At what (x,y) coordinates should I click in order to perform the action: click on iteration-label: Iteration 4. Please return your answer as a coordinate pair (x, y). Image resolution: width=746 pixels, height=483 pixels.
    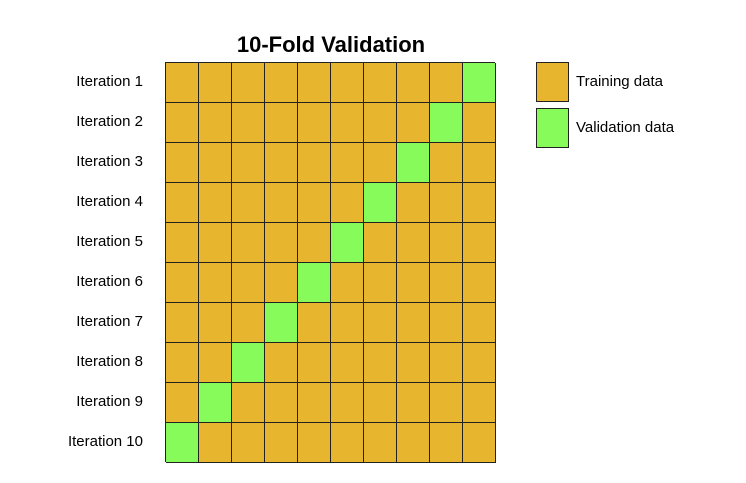
    Looking at the image, I should click on (109, 201).